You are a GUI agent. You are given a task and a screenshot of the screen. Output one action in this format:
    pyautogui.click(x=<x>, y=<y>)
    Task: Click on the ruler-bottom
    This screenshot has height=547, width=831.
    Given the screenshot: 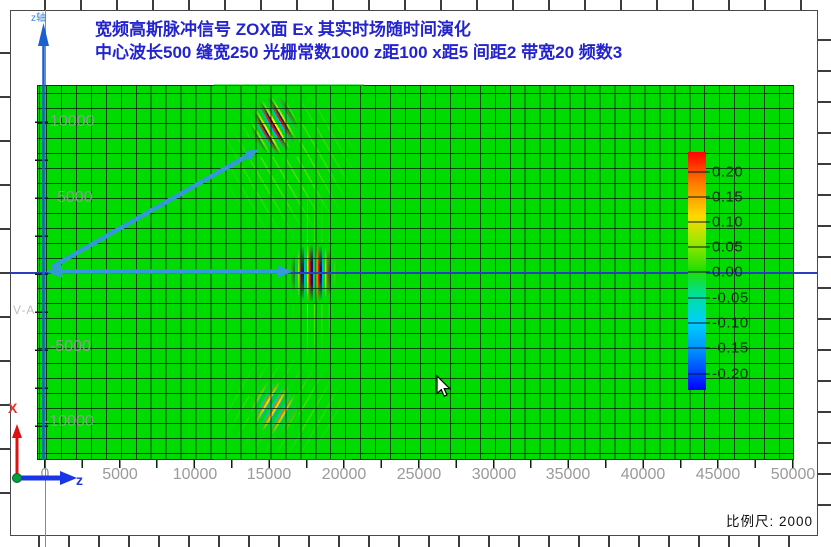 What is the action you would take?
    pyautogui.click(x=414, y=541)
    